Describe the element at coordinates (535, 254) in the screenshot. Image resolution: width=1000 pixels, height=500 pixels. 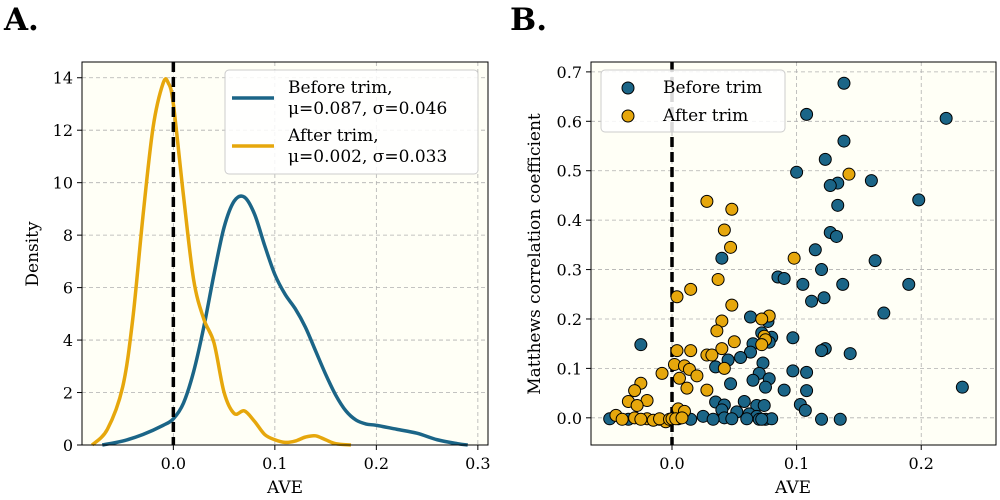
I see `scatter-y-axis-label: Matthews correlation coefficient` at that location.